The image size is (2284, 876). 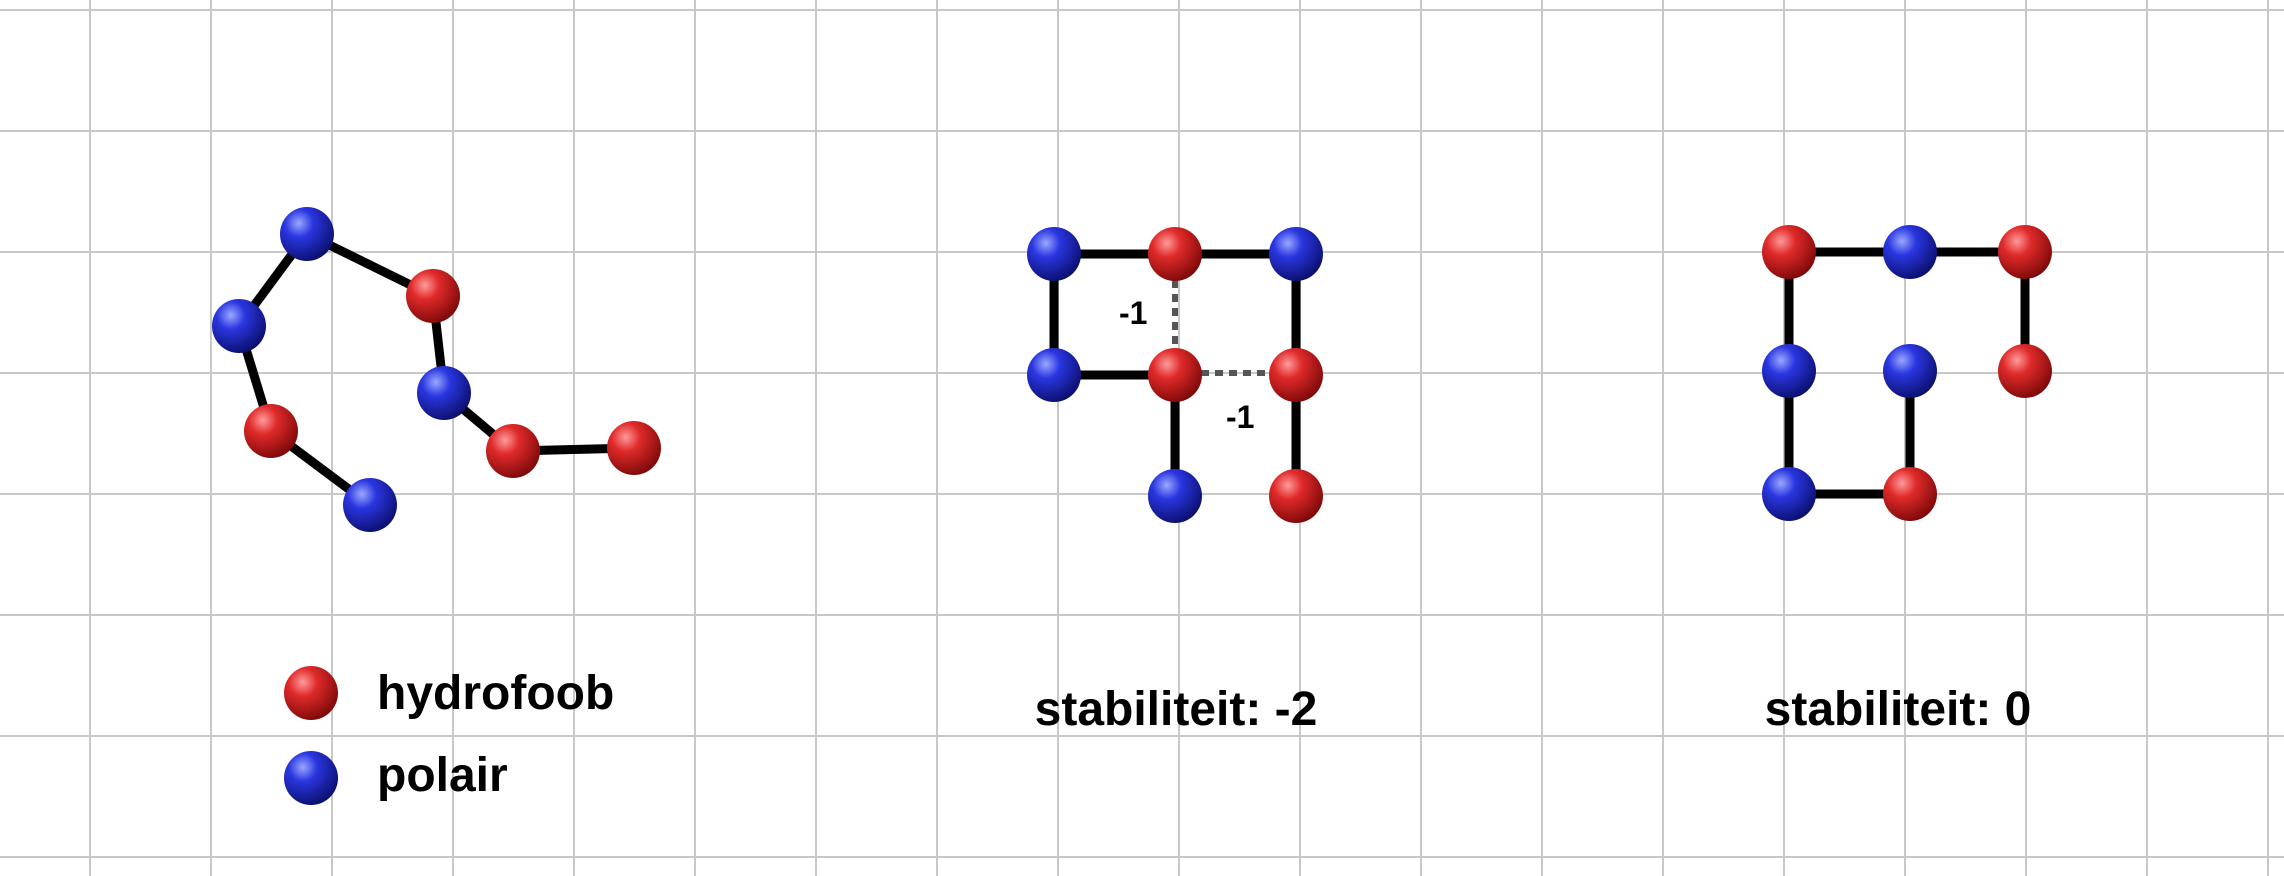 I want to click on legend-hydrophobic-label: hydrofoob, so click(x=495, y=693).